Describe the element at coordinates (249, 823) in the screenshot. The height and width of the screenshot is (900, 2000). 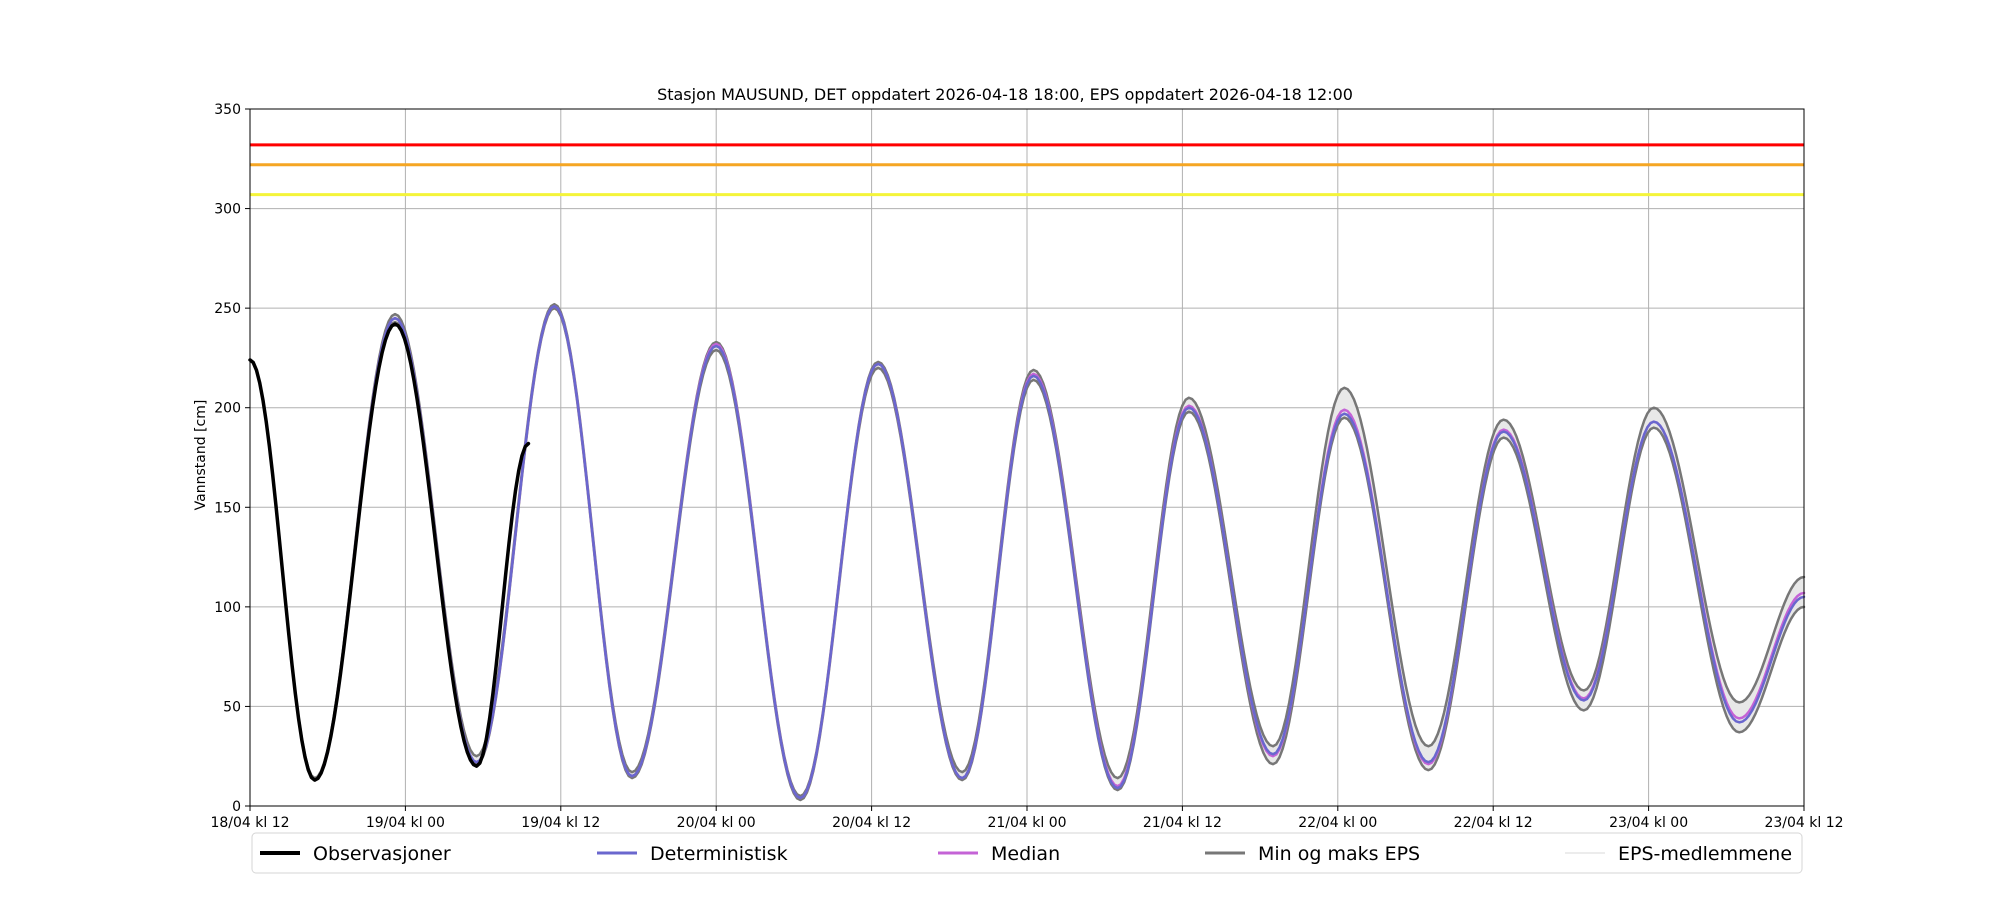
I see `x-tick-label: 18/04 kl 12` at that location.